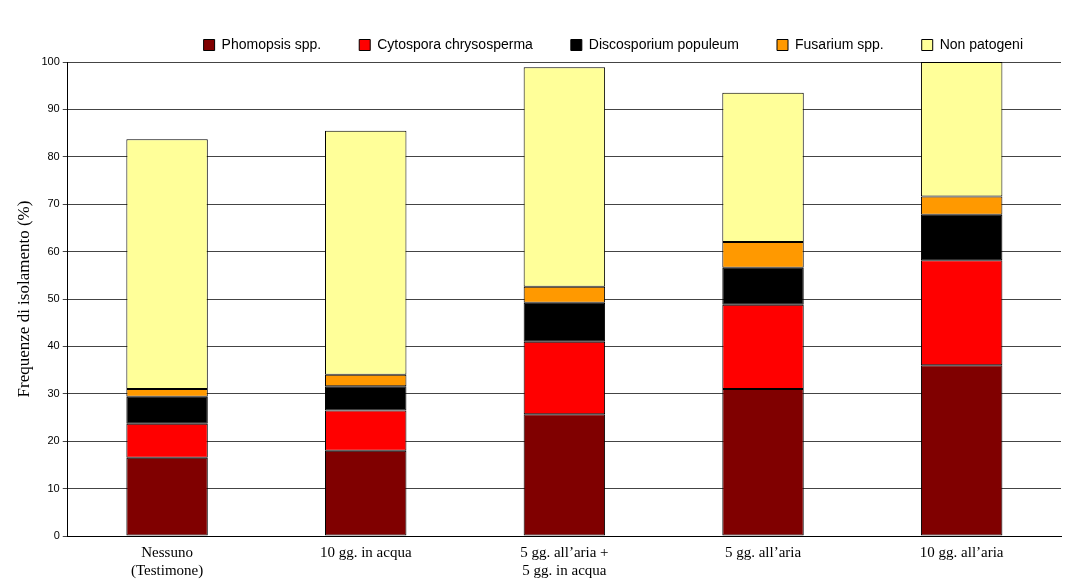  What do you see at coordinates (53, 108) in the screenshot?
I see `y-tick-label: 90` at bounding box center [53, 108].